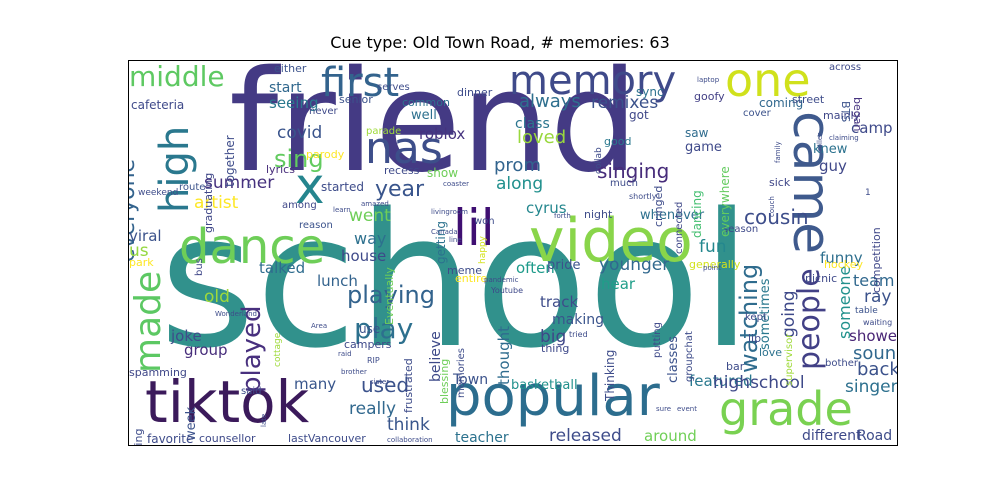  What do you see at coordinates (278, 350) in the screenshot?
I see `word-cottage: cottage` at bounding box center [278, 350].